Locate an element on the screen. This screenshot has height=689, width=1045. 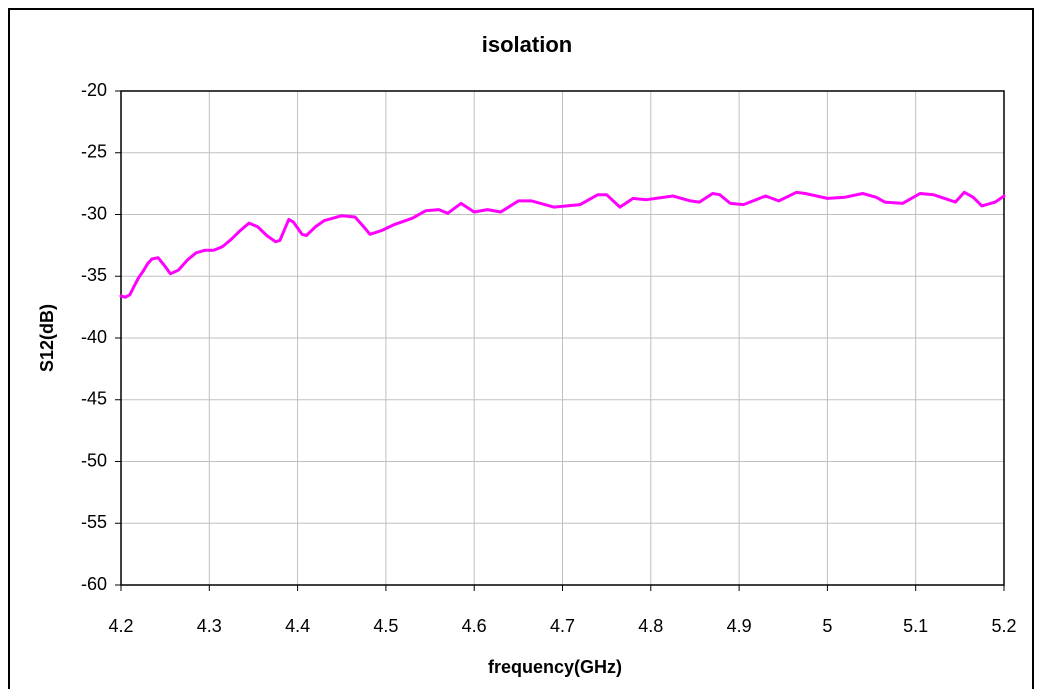
x-tick-label: 4.9 is located at coordinates (739, 626).